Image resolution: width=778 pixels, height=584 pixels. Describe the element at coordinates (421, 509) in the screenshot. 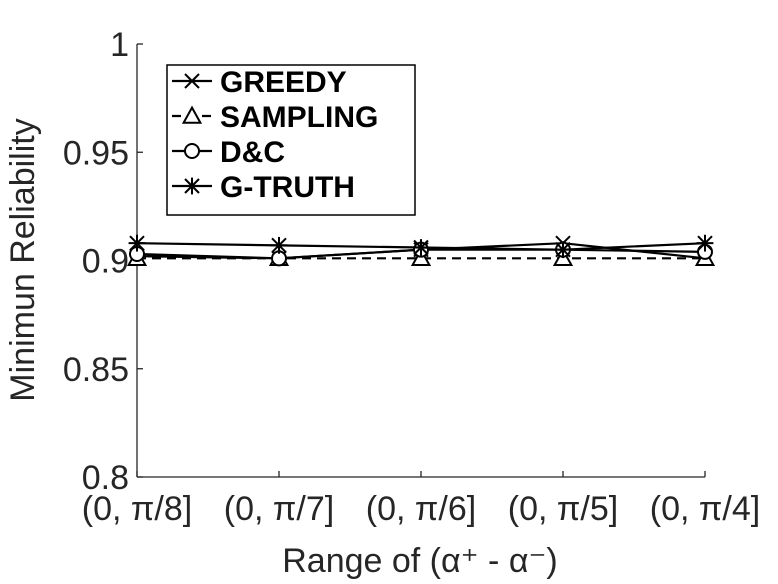

I see `x-tick-label: (0, π/6]` at that location.